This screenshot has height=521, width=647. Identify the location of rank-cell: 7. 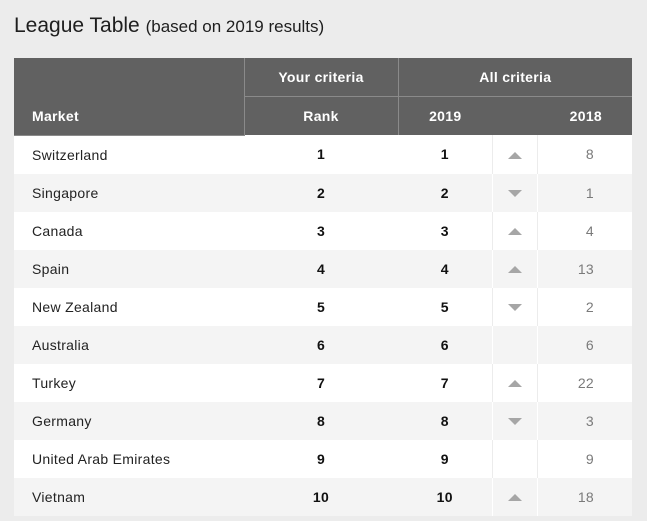
(321, 382).